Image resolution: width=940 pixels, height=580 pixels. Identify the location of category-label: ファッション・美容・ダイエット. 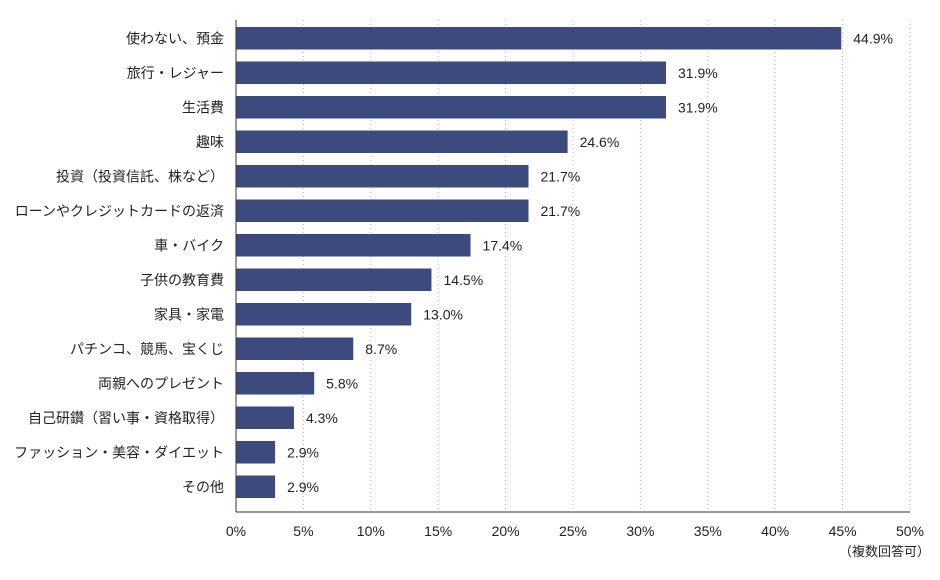
(119, 452).